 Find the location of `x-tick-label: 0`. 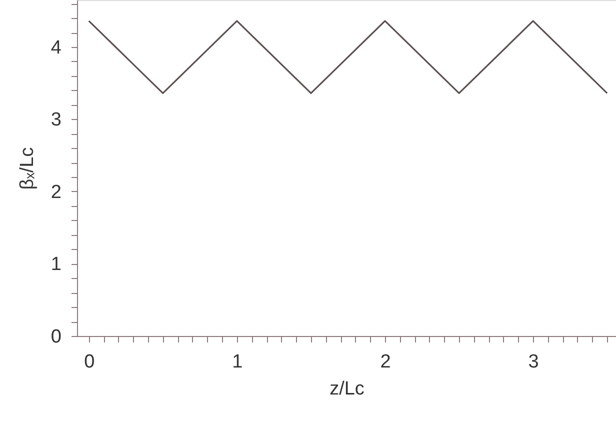

x-tick-label: 0 is located at coordinates (89, 362).